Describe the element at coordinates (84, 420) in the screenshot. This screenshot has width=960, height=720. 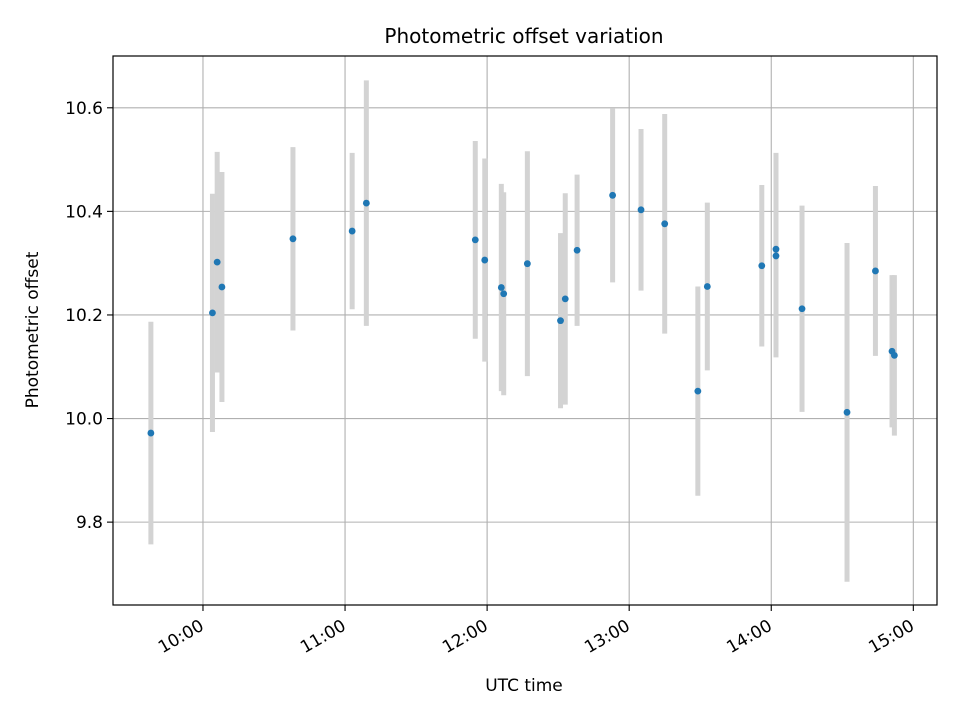
I see `y-tick-label: 10.0` at that location.